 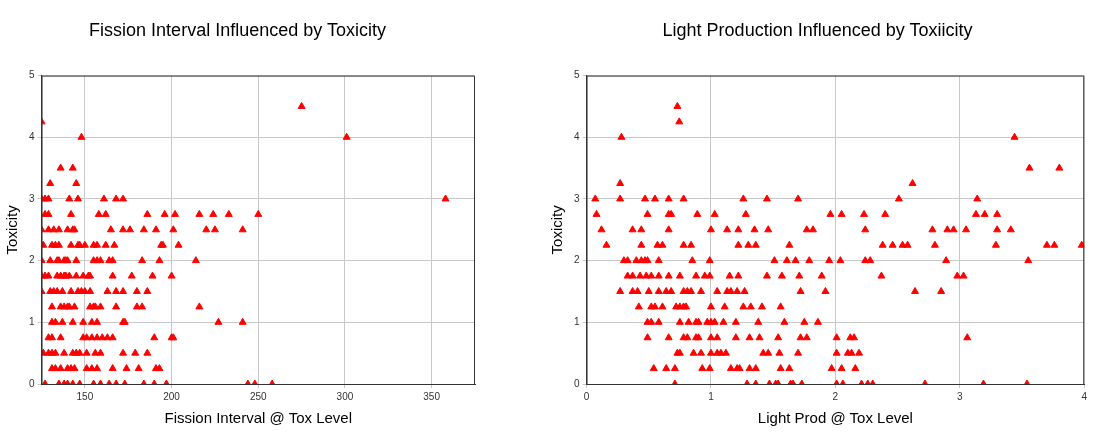 What do you see at coordinates (345, 396) in the screenshot?
I see `x-tick-label: 300` at bounding box center [345, 396].